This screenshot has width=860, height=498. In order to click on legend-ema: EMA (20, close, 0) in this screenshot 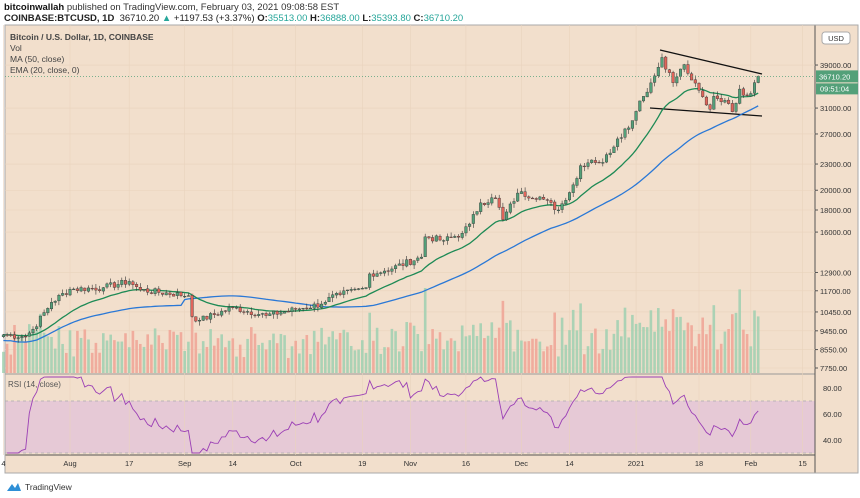, I will do `click(45, 70)`.